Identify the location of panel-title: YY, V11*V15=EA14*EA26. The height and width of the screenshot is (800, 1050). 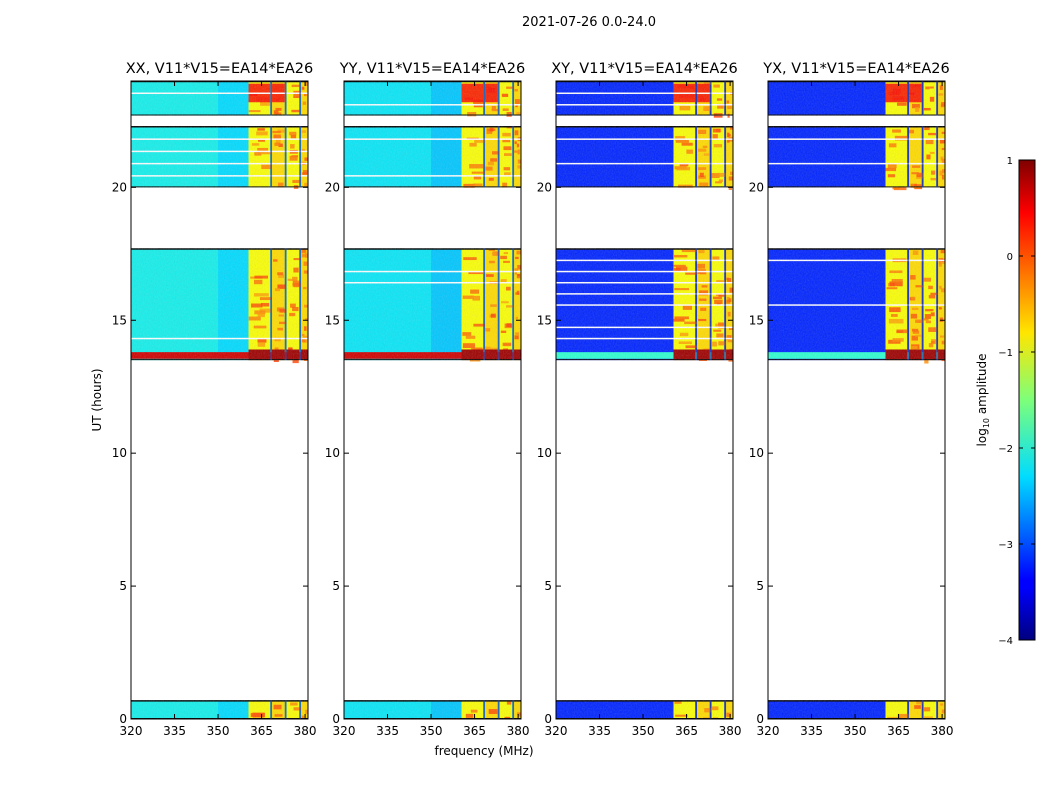
(432, 69).